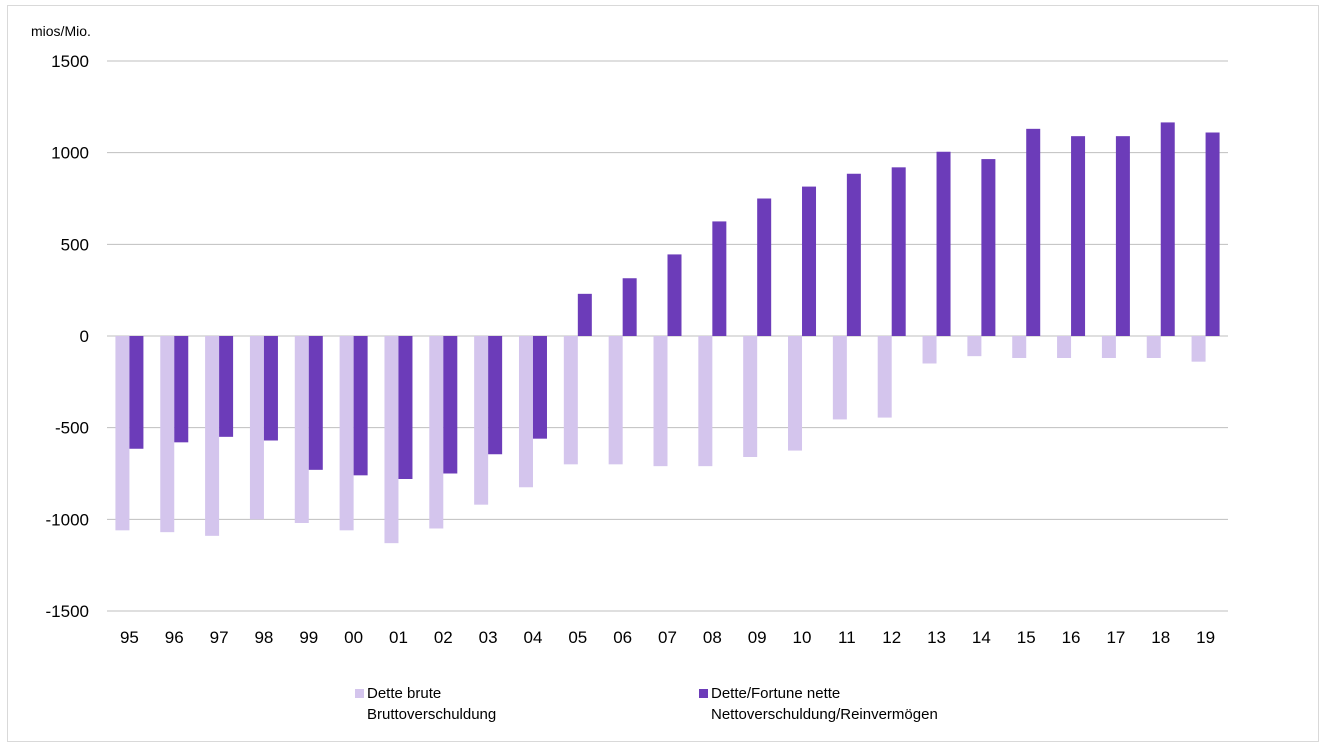 The image size is (1325, 745). Describe the element at coordinates (404, 693) in the screenshot. I see `legend-label-gross-debt-fr: Dette brute` at that location.